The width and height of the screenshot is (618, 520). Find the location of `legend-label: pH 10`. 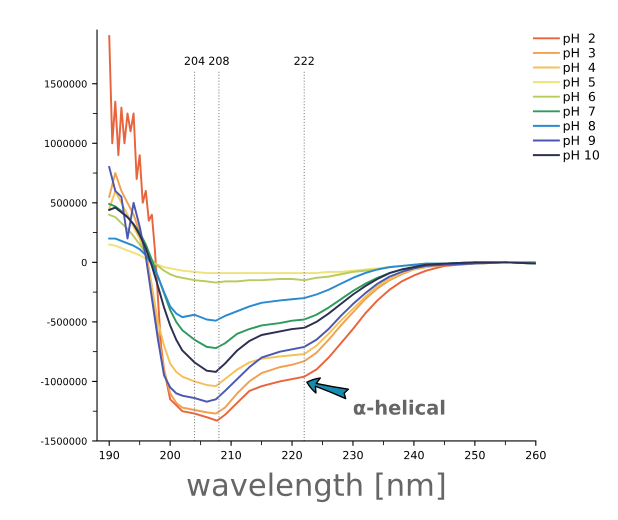

legend-label: pH 10 is located at coordinates (582, 156).